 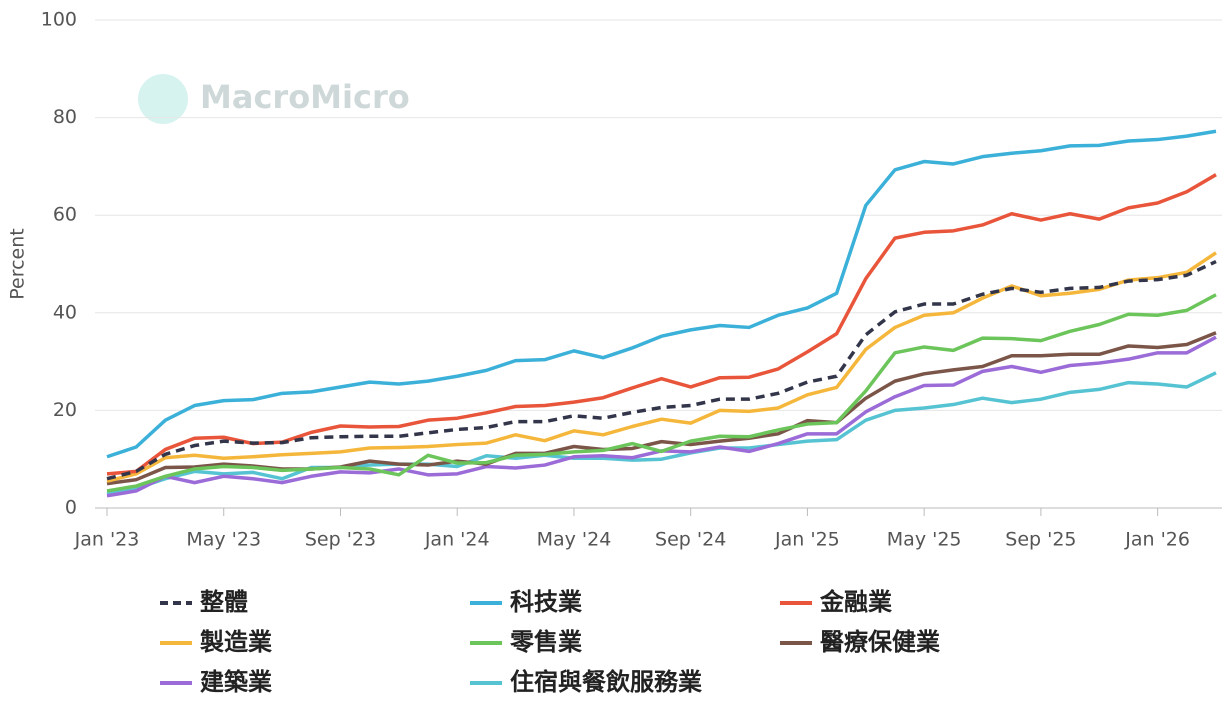 I want to click on y-tick-label: 20, so click(x=65, y=410).